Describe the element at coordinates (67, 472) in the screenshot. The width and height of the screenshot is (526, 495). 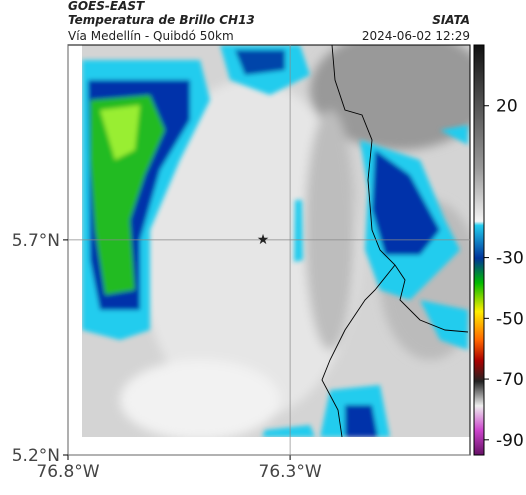
I see `x-tick-label: 76.8°W` at that location.